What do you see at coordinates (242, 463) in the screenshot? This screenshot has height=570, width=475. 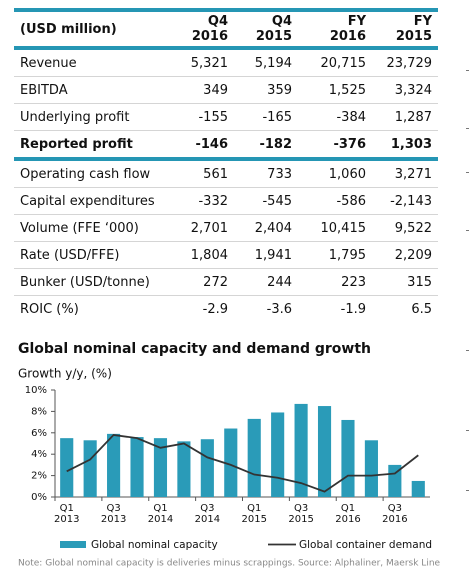 I see `line` at bounding box center [242, 463].